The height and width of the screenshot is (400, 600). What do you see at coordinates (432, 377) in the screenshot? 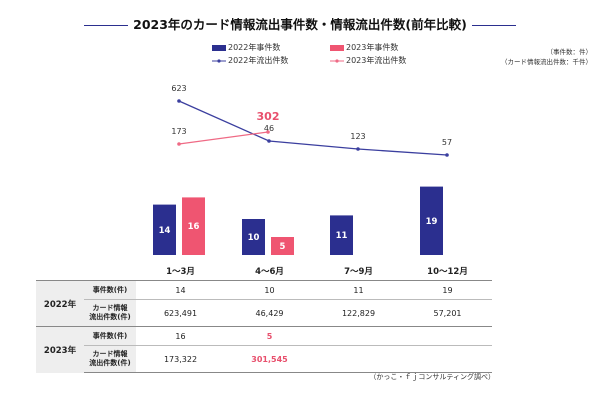
I see `footnote: （かっこ・ｆｊコンサルティング調べ）` at bounding box center [432, 377].